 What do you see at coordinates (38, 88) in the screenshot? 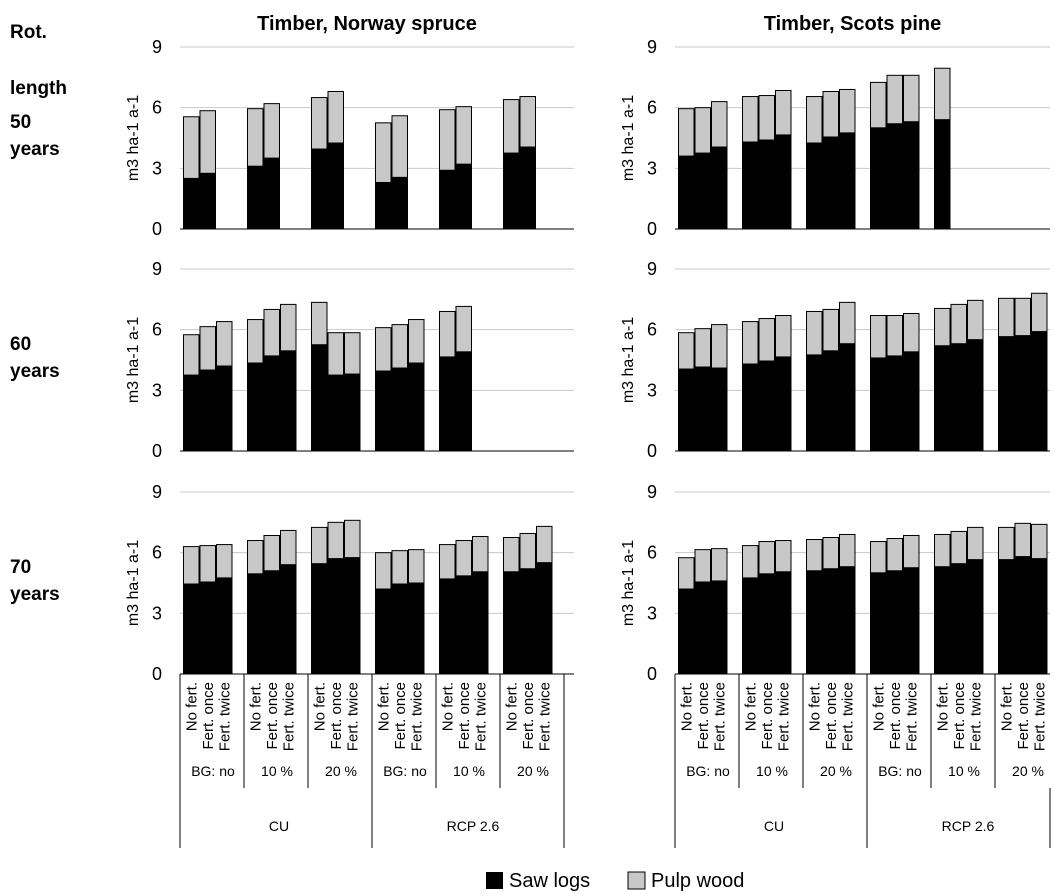
I see `row-header-line2: length` at bounding box center [38, 88].